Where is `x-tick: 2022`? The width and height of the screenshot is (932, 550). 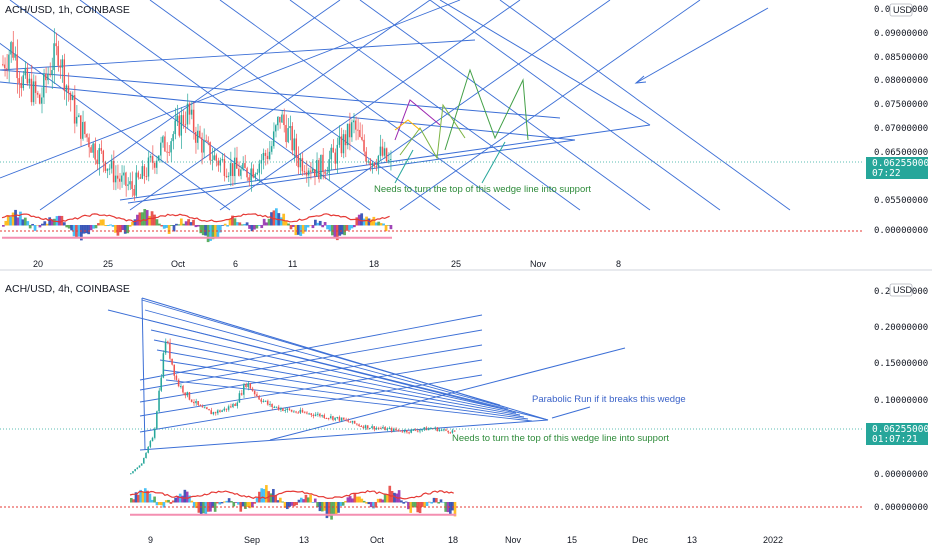
x-tick: 2022 is located at coordinates (773, 540).